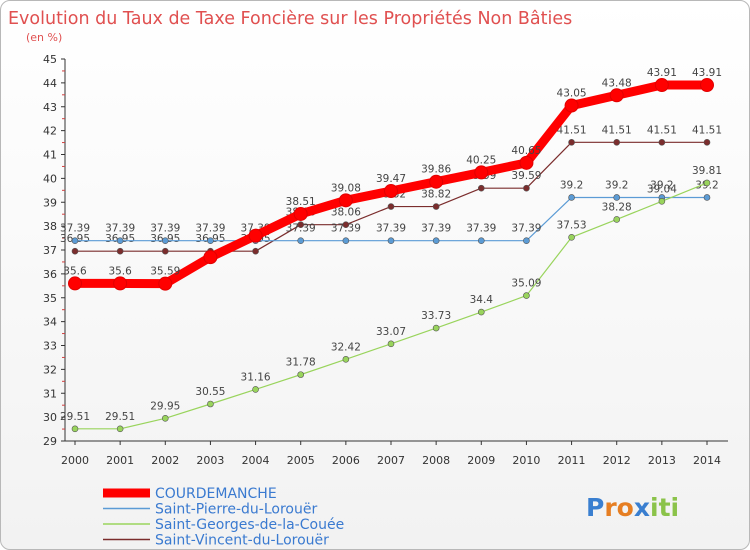 The height and width of the screenshot is (550, 750). What do you see at coordinates (50, 274) in the screenshot?
I see `y-tick-label: 36` at bounding box center [50, 274].